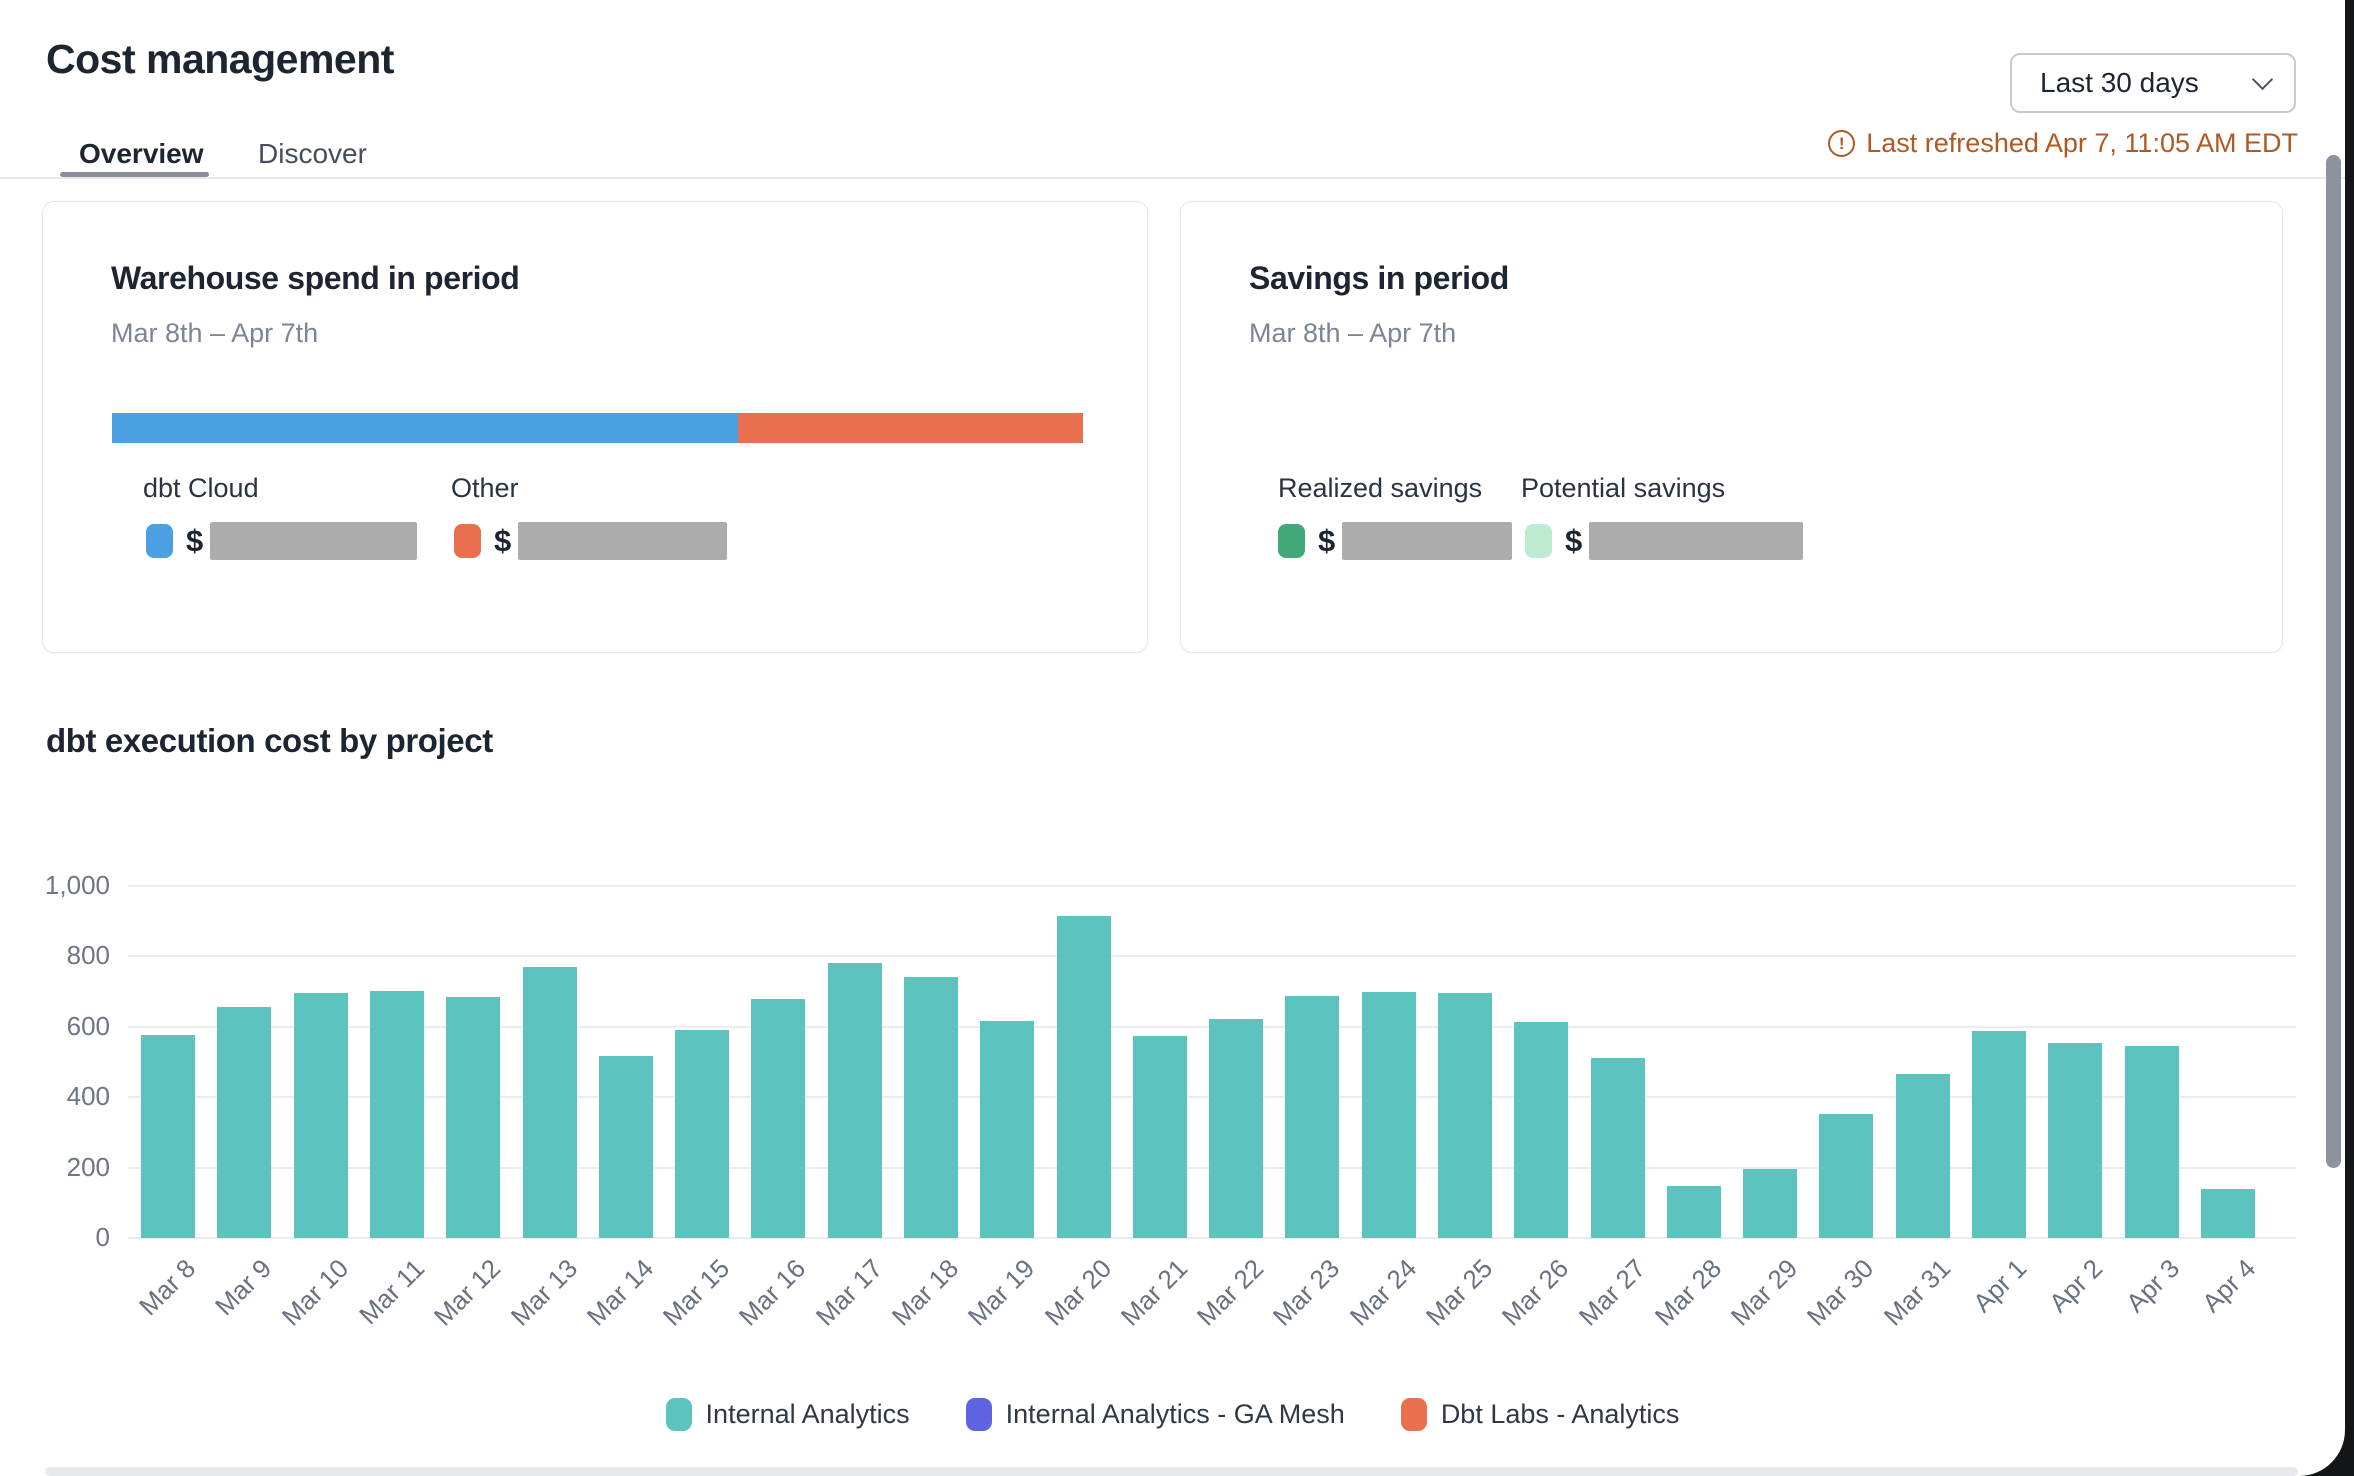 The width and height of the screenshot is (2354, 1476). I want to click on x-axis-tick-apr-2: Apr 2, so click(2076, 1286).